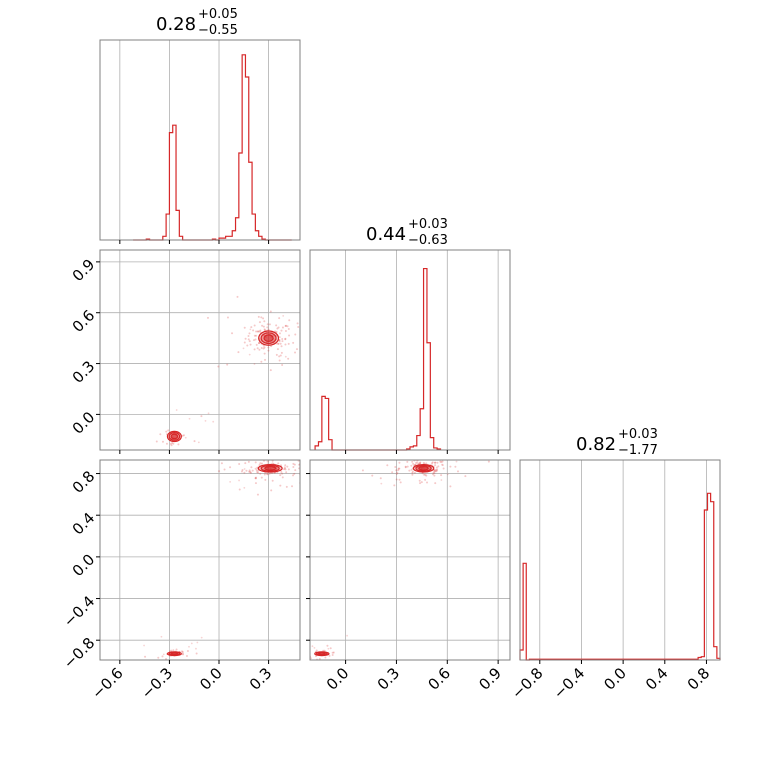 The height and width of the screenshot is (760, 760). Describe the element at coordinates (84, 524) in the screenshot. I see `y-tick-label-2-3: 0.4` at that location.